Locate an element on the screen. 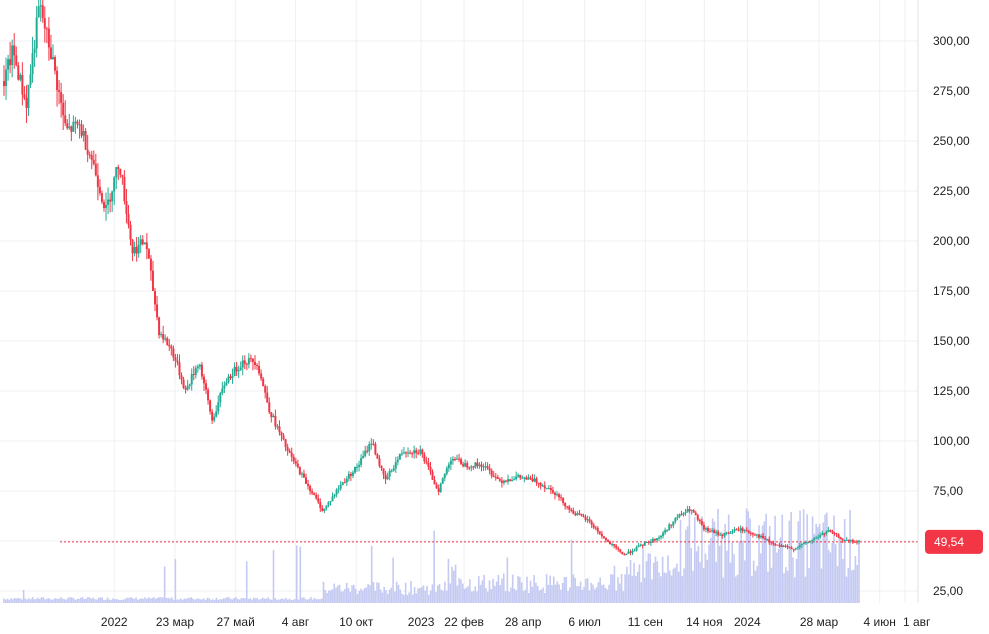  time-axis-label: 1 авг is located at coordinates (917, 622).